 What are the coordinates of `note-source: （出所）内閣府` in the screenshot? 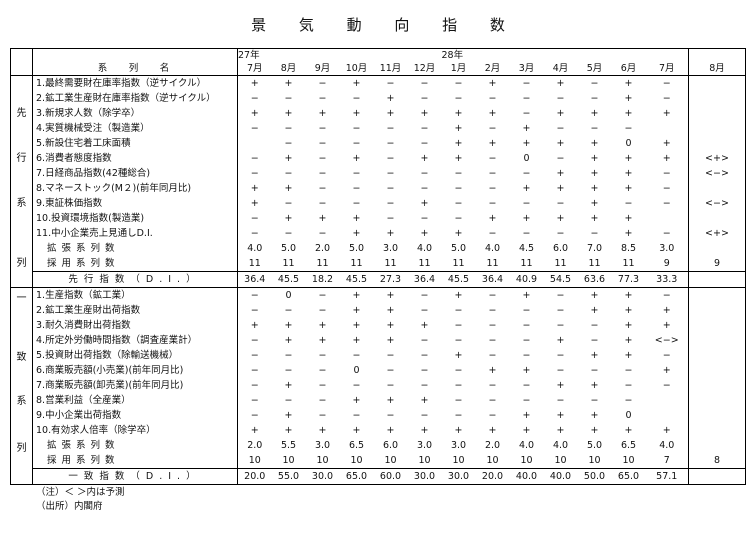 It's located at (69, 506).